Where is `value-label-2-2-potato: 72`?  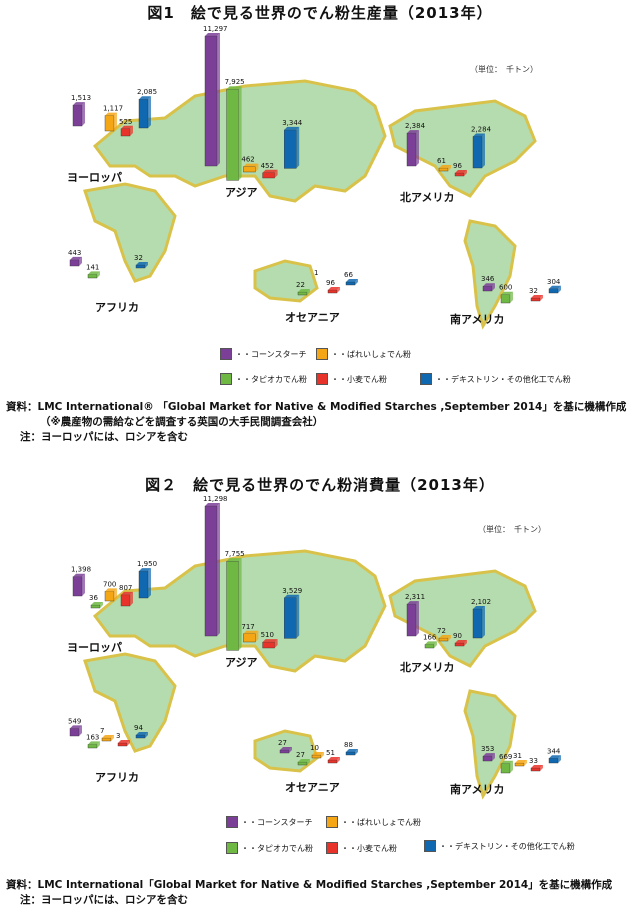
value-label-2-2-potato: 72 is located at coordinates (441, 631).